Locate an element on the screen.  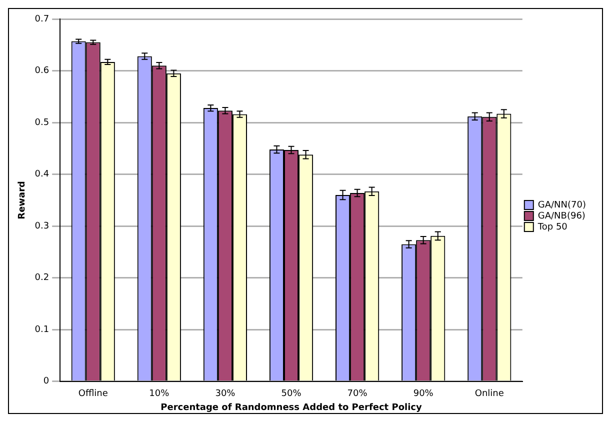
x-tick-label: 70% is located at coordinates (357, 394).